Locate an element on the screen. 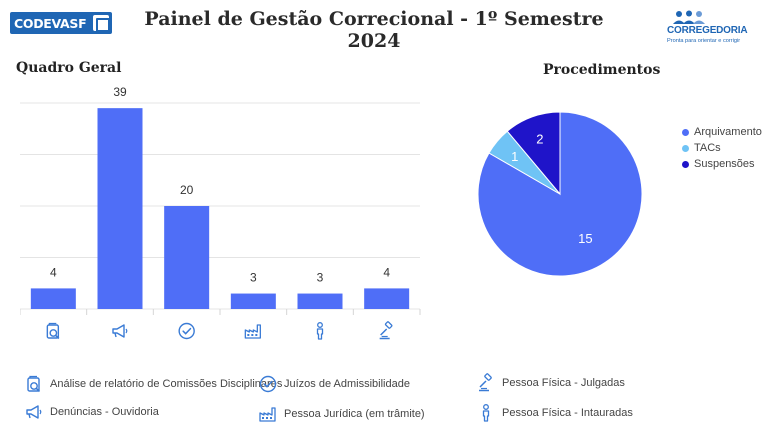  pie-legend-label: TACs is located at coordinates (707, 148).